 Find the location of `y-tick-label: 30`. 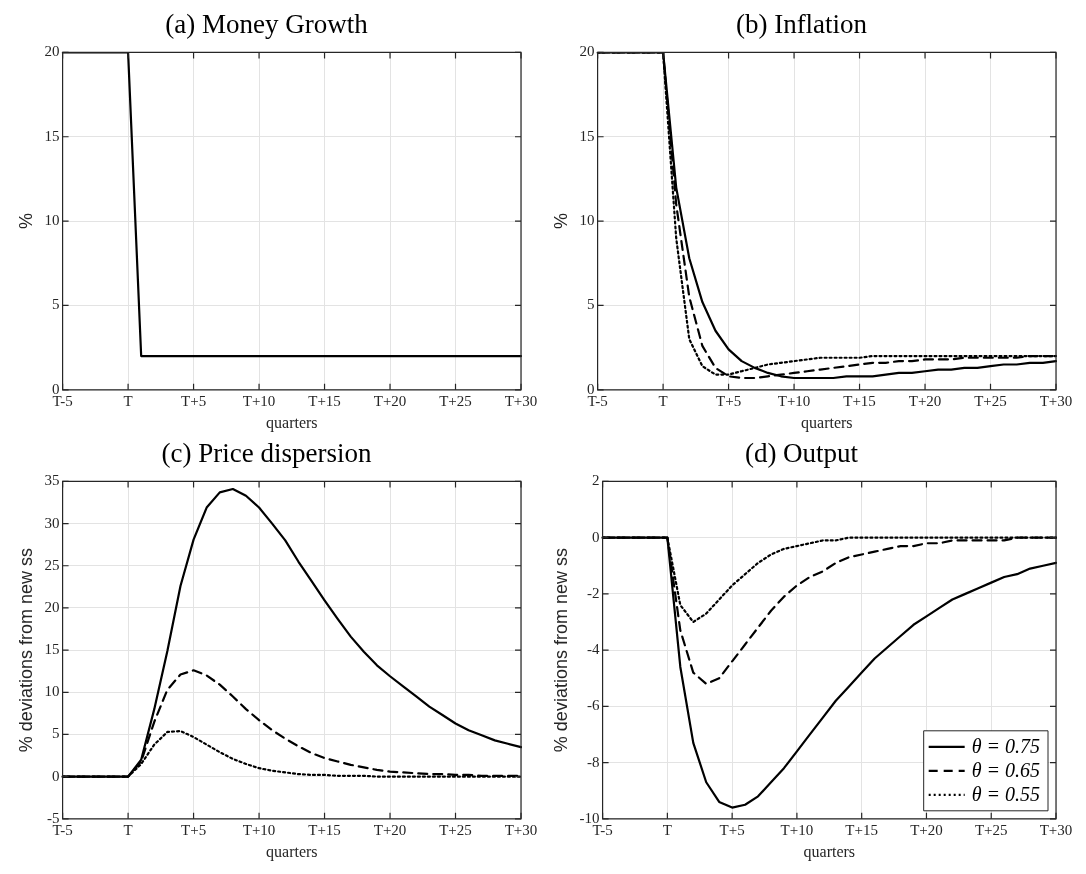

y-tick-label: 30 is located at coordinates (52, 522).